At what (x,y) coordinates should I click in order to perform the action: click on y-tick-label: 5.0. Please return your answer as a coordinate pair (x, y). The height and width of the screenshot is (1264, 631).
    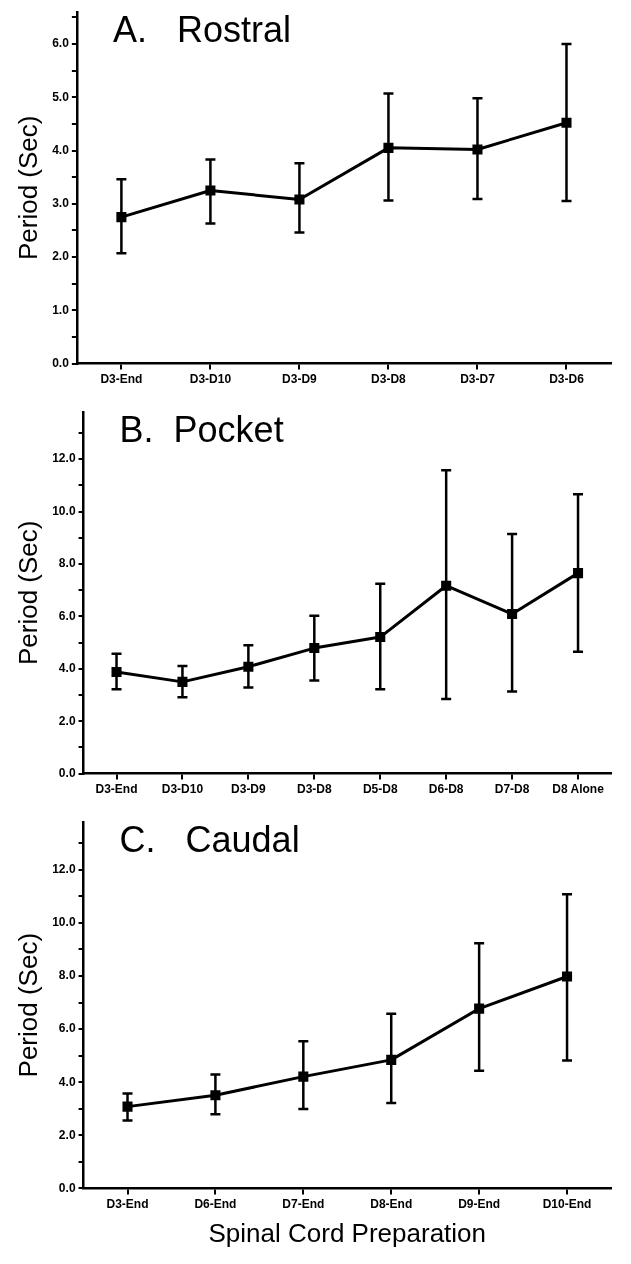
    Looking at the image, I should click on (61, 96).